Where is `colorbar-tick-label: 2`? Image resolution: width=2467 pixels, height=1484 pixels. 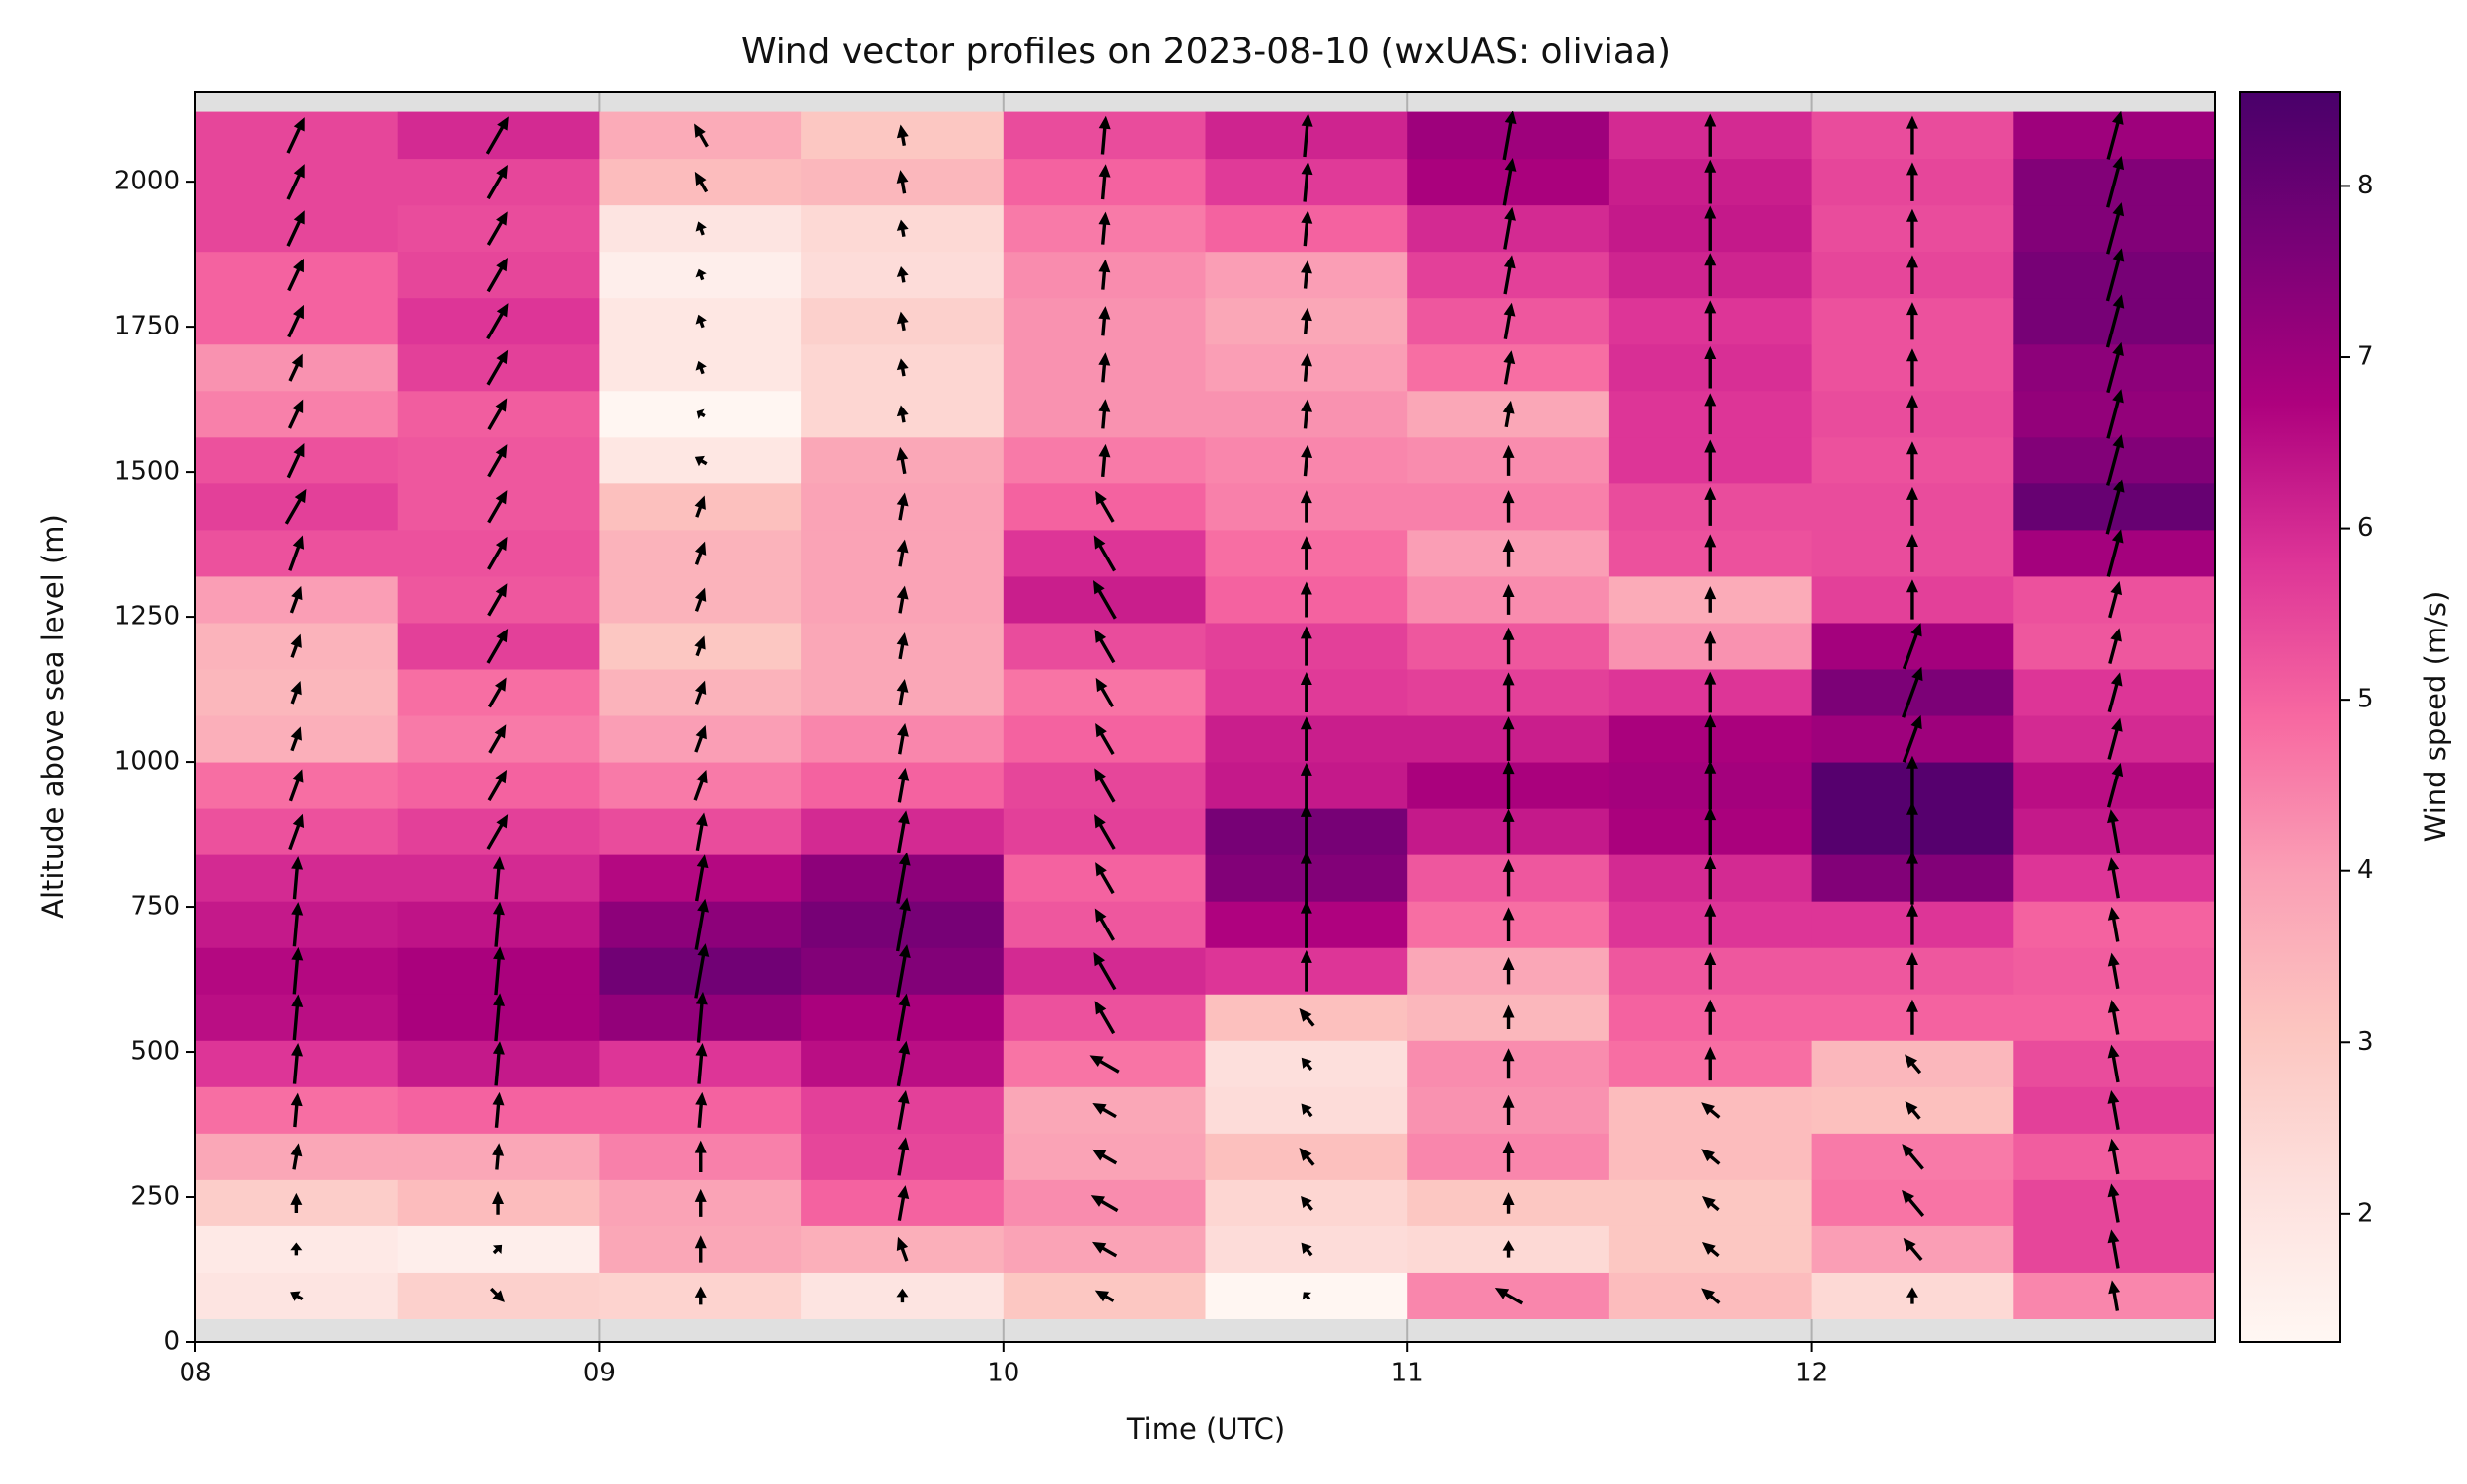 colorbar-tick-label: 2 is located at coordinates (2365, 1212).